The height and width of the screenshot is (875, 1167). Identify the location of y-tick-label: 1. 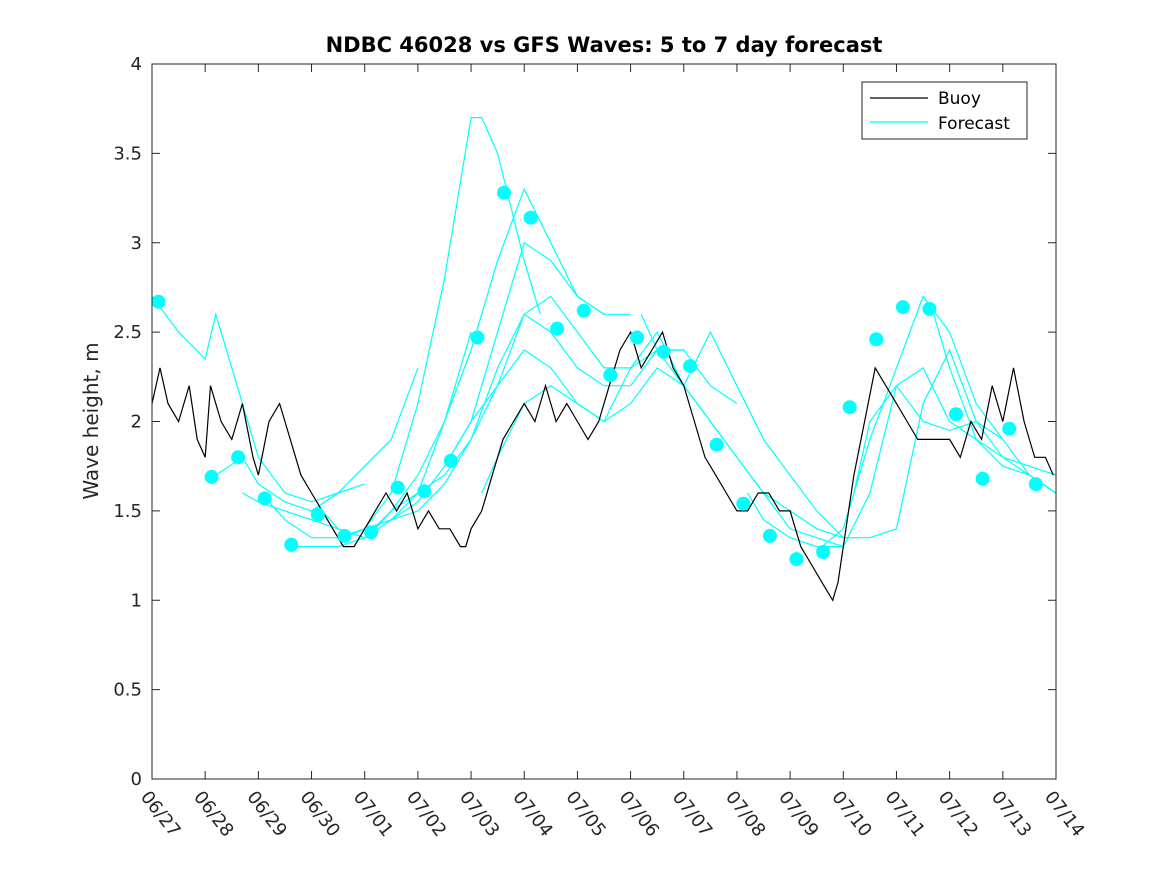
(136, 600).